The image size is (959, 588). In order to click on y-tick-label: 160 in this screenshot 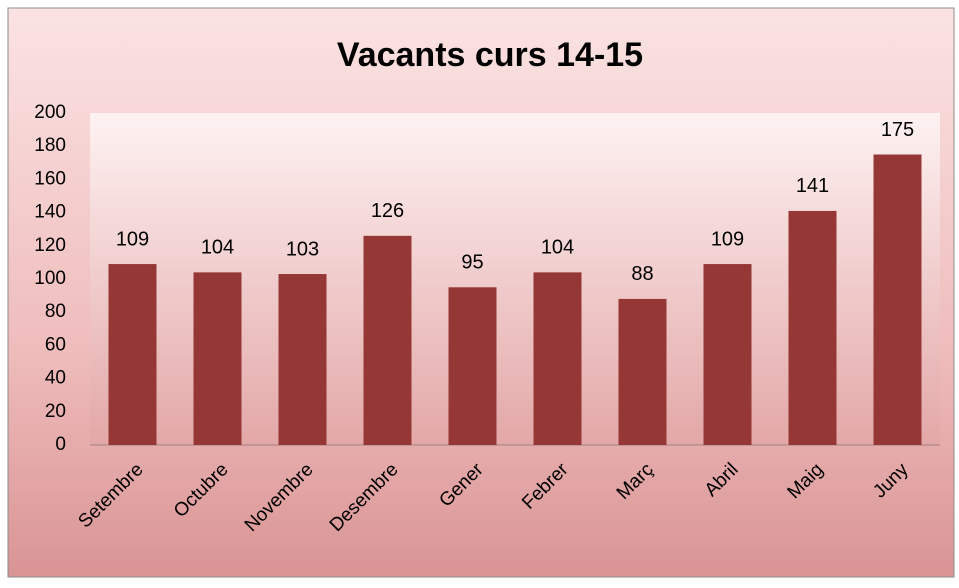, I will do `click(50, 178)`.